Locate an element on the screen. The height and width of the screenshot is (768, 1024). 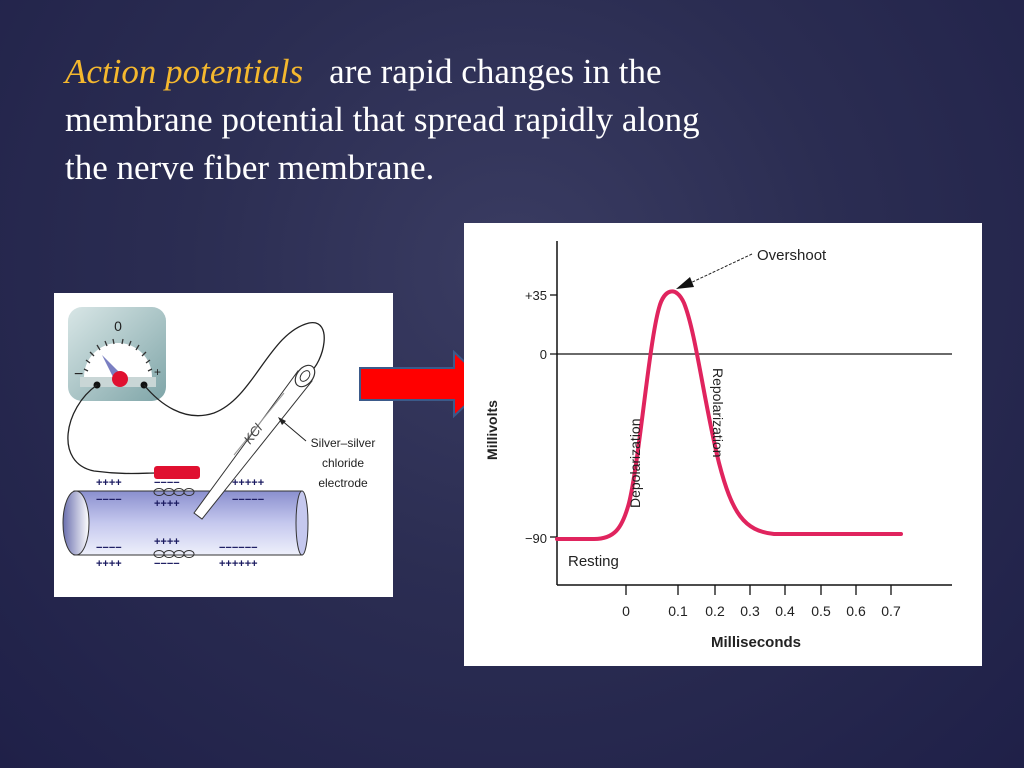
ion-channels-top is located at coordinates (174, 492).